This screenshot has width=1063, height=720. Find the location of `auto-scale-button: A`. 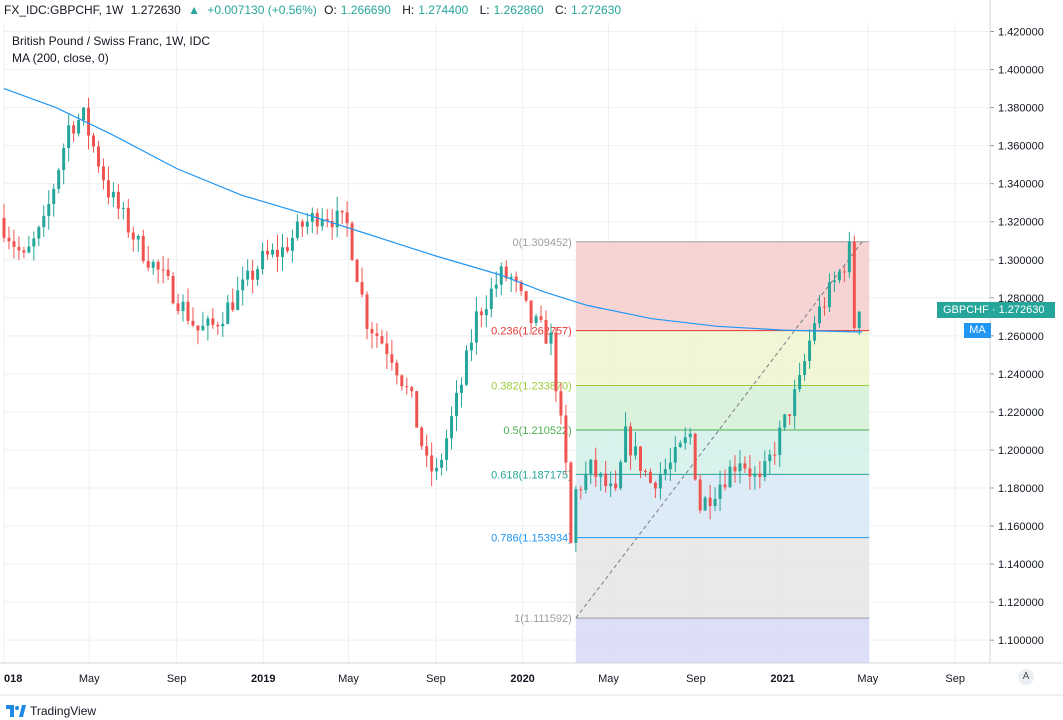

auto-scale-button: A is located at coordinates (1026, 677).